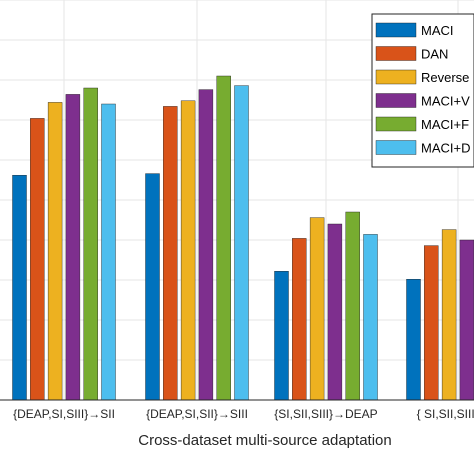  Describe the element at coordinates (445, 414) in the screenshot. I see `x-tick-label: { SI,SII,SIII}→D` at that location.